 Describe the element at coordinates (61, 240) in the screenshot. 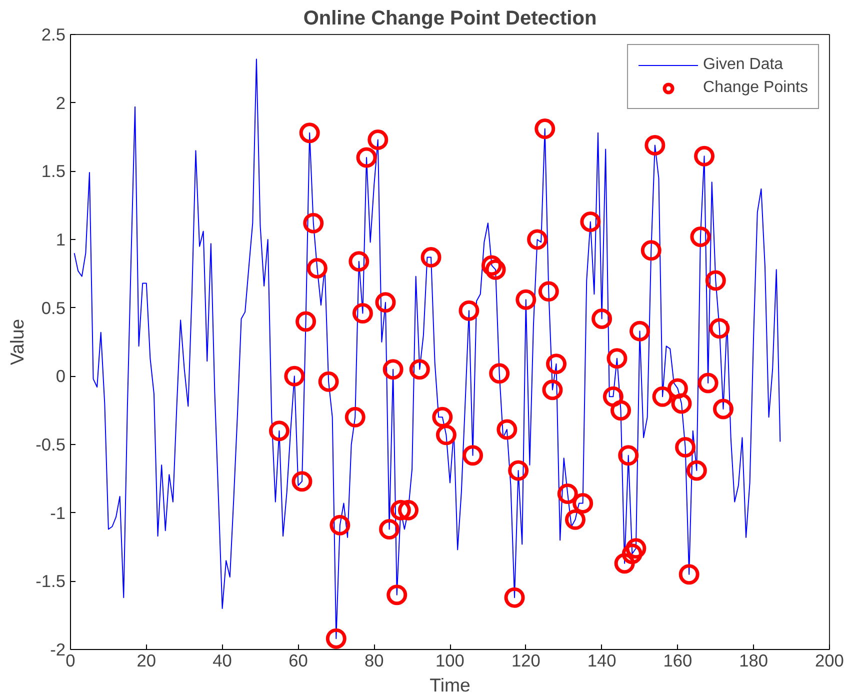

I see `y-tick-label: 1` at that location.